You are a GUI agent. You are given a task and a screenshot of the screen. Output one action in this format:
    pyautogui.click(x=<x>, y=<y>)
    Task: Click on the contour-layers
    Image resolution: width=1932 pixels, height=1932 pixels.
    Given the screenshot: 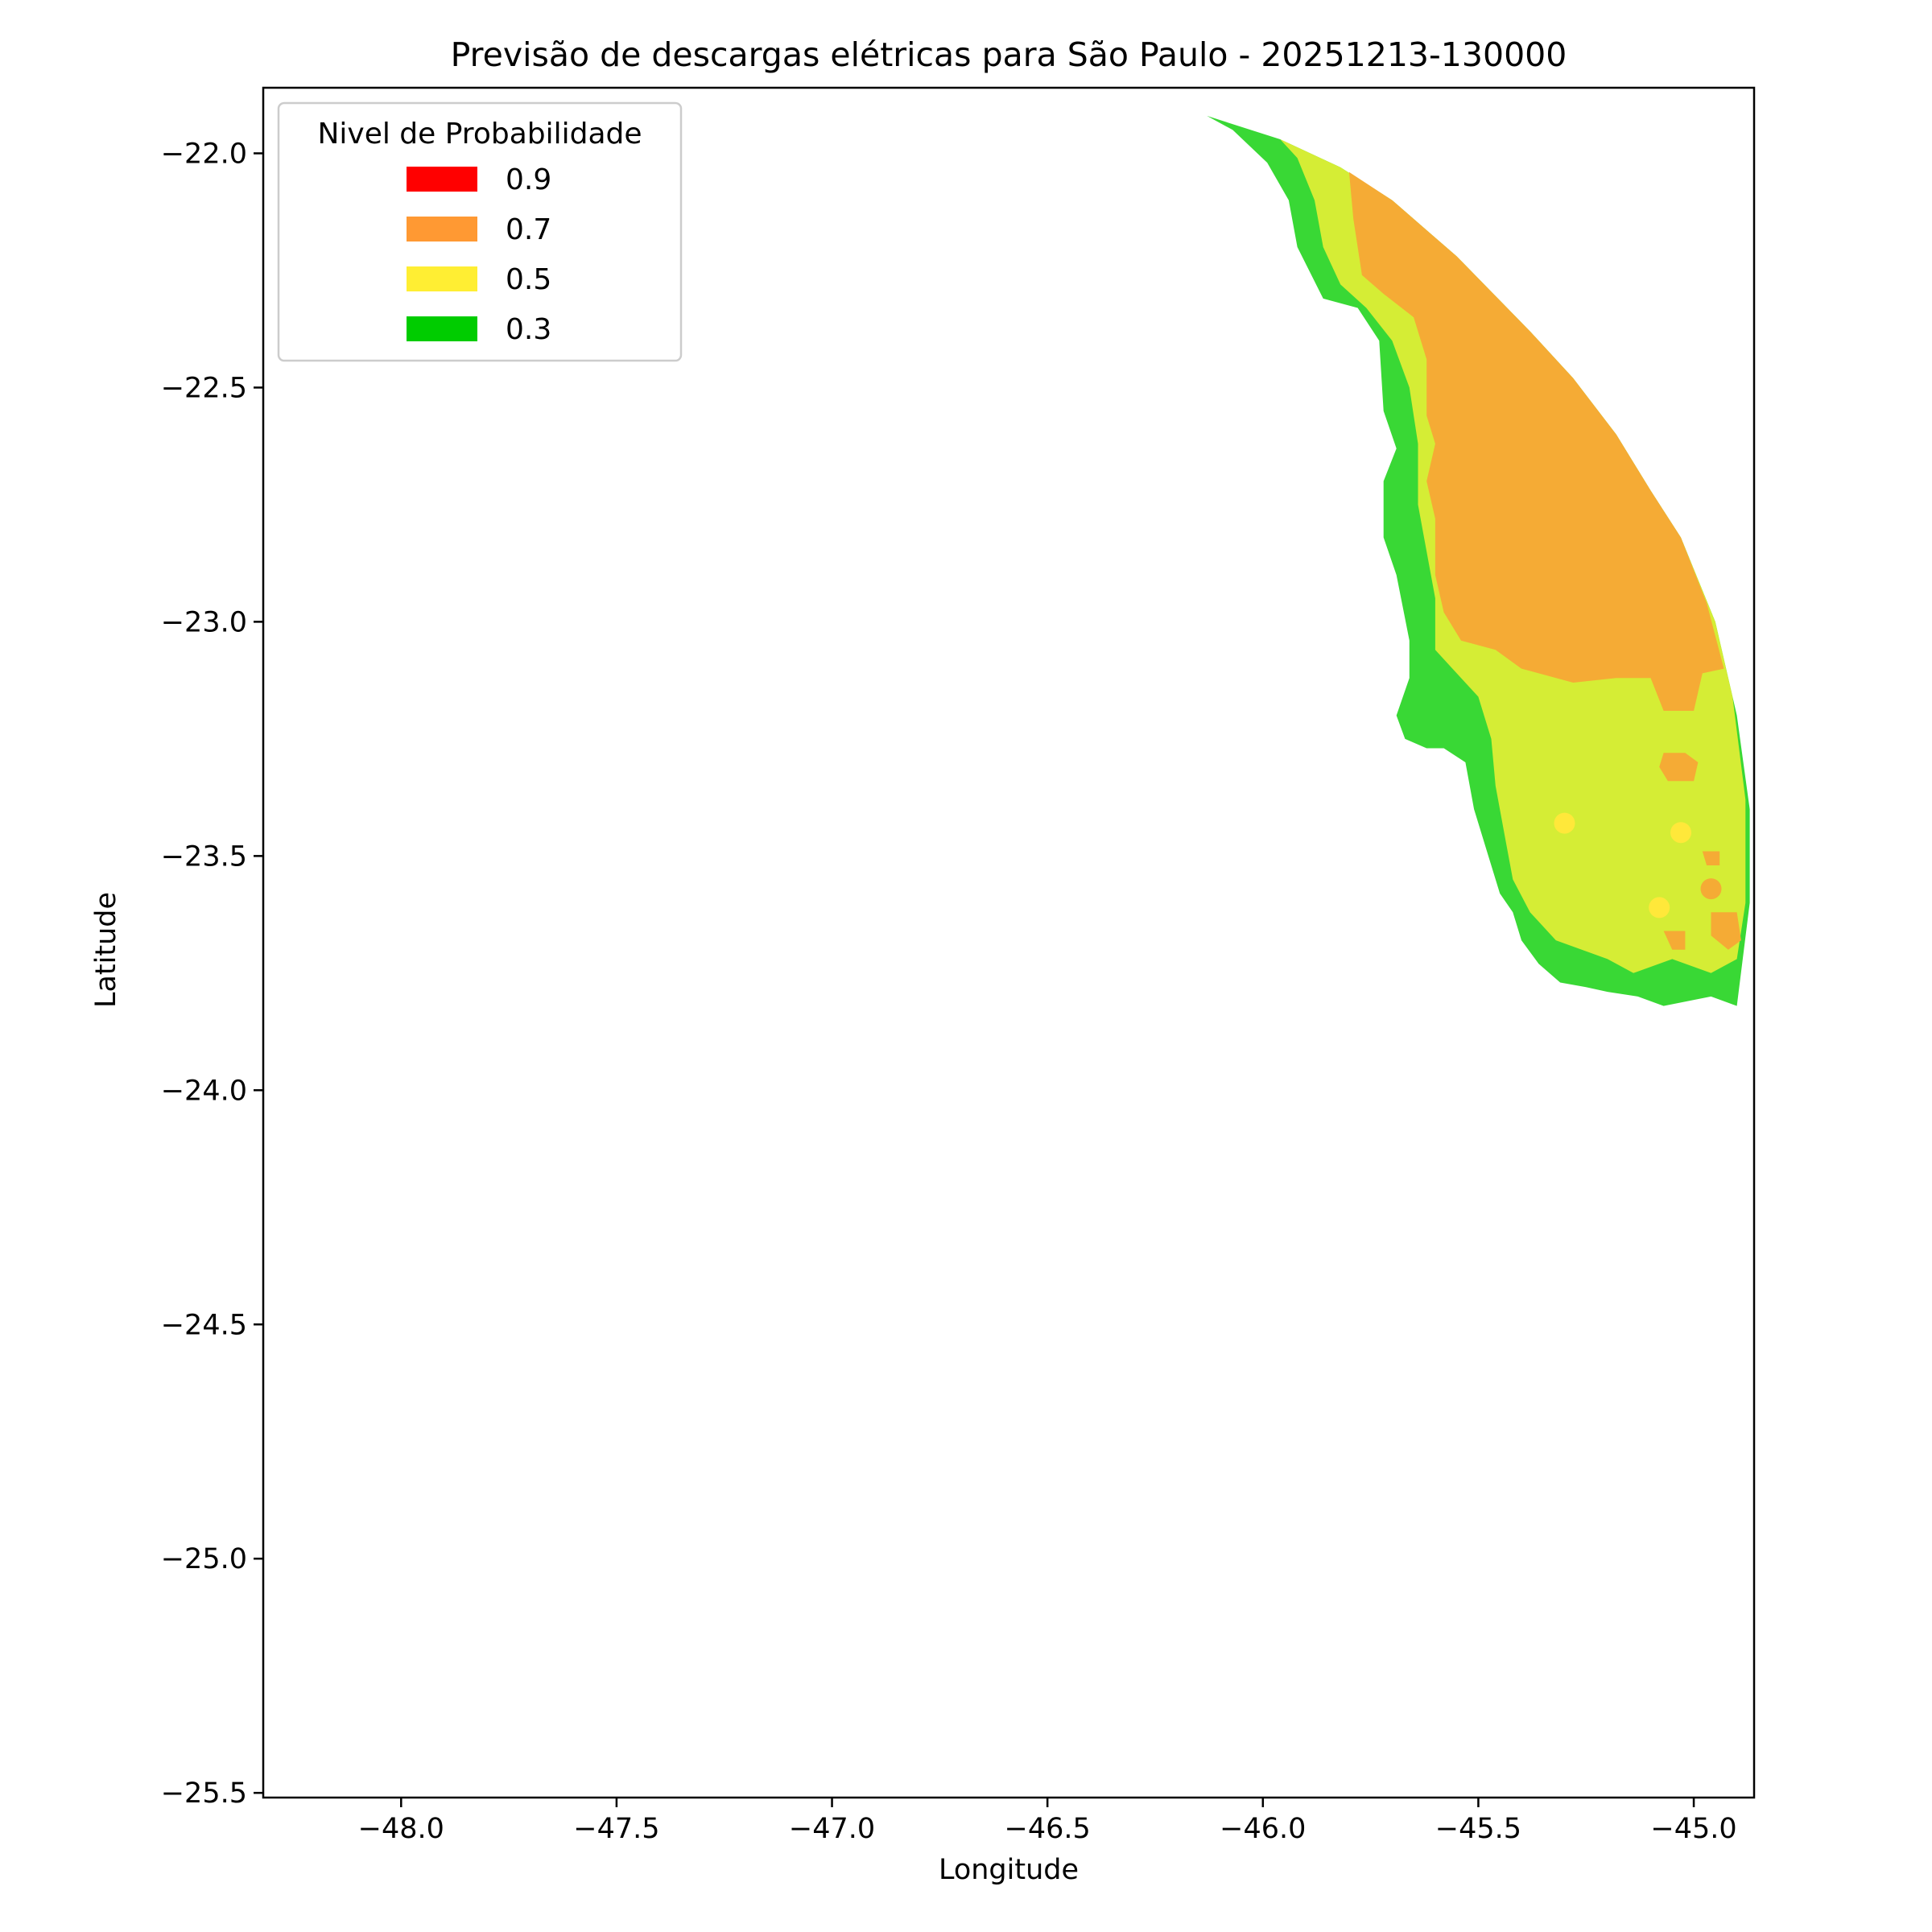 What is the action you would take?
    pyautogui.click(x=1478, y=560)
    